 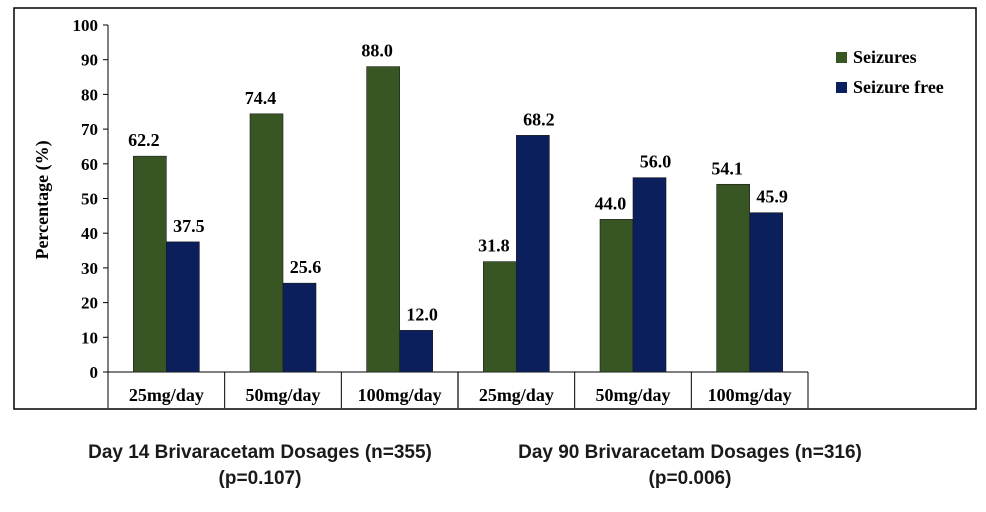 What do you see at coordinates (94, 372) in the screenshot?
I see `y-tick-label: 0` at bounding box center [94, 372].